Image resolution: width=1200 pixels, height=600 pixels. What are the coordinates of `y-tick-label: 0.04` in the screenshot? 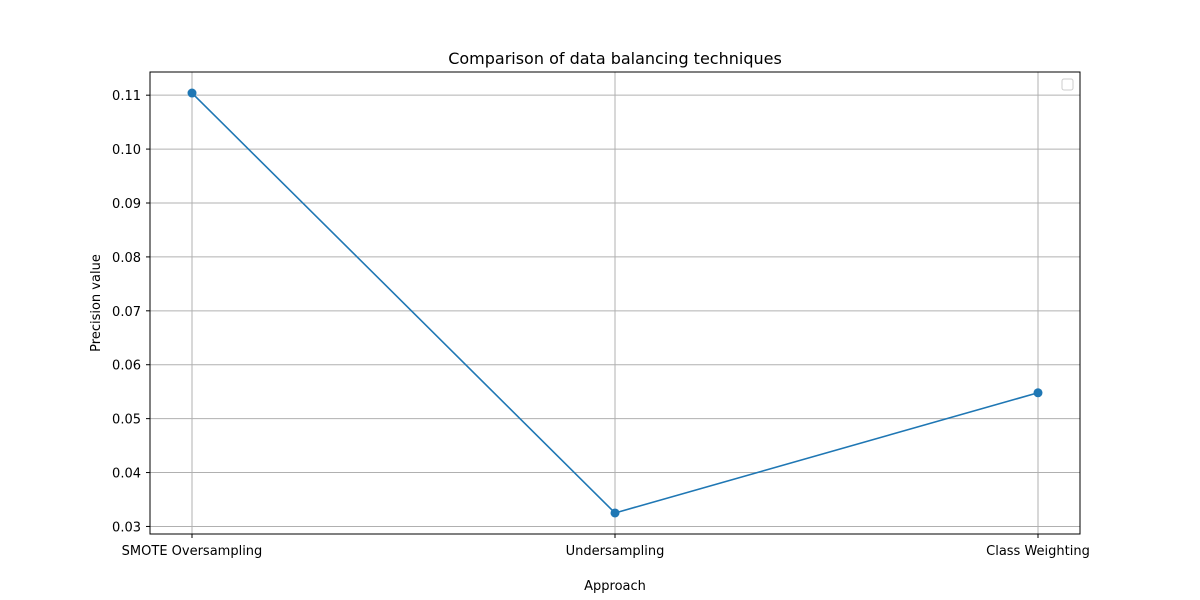 It's located at (126, 474).